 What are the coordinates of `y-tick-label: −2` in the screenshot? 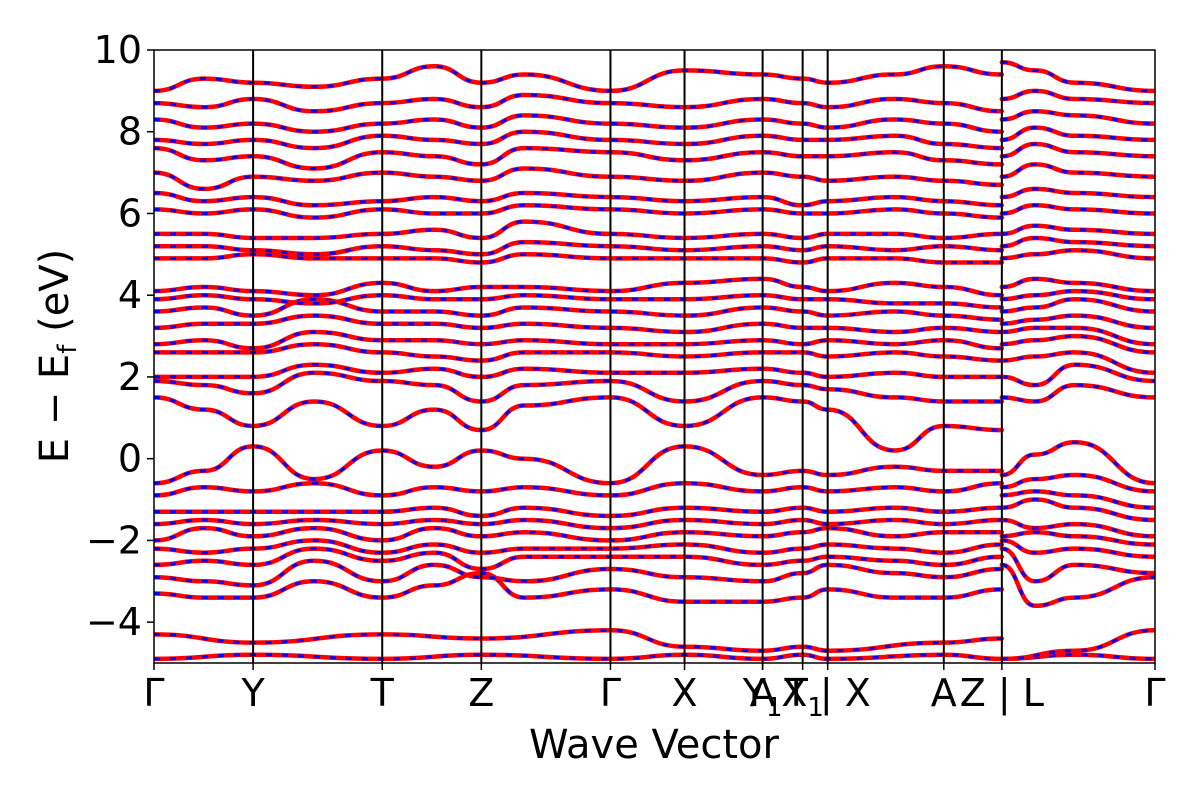 It's located at (114, 540).